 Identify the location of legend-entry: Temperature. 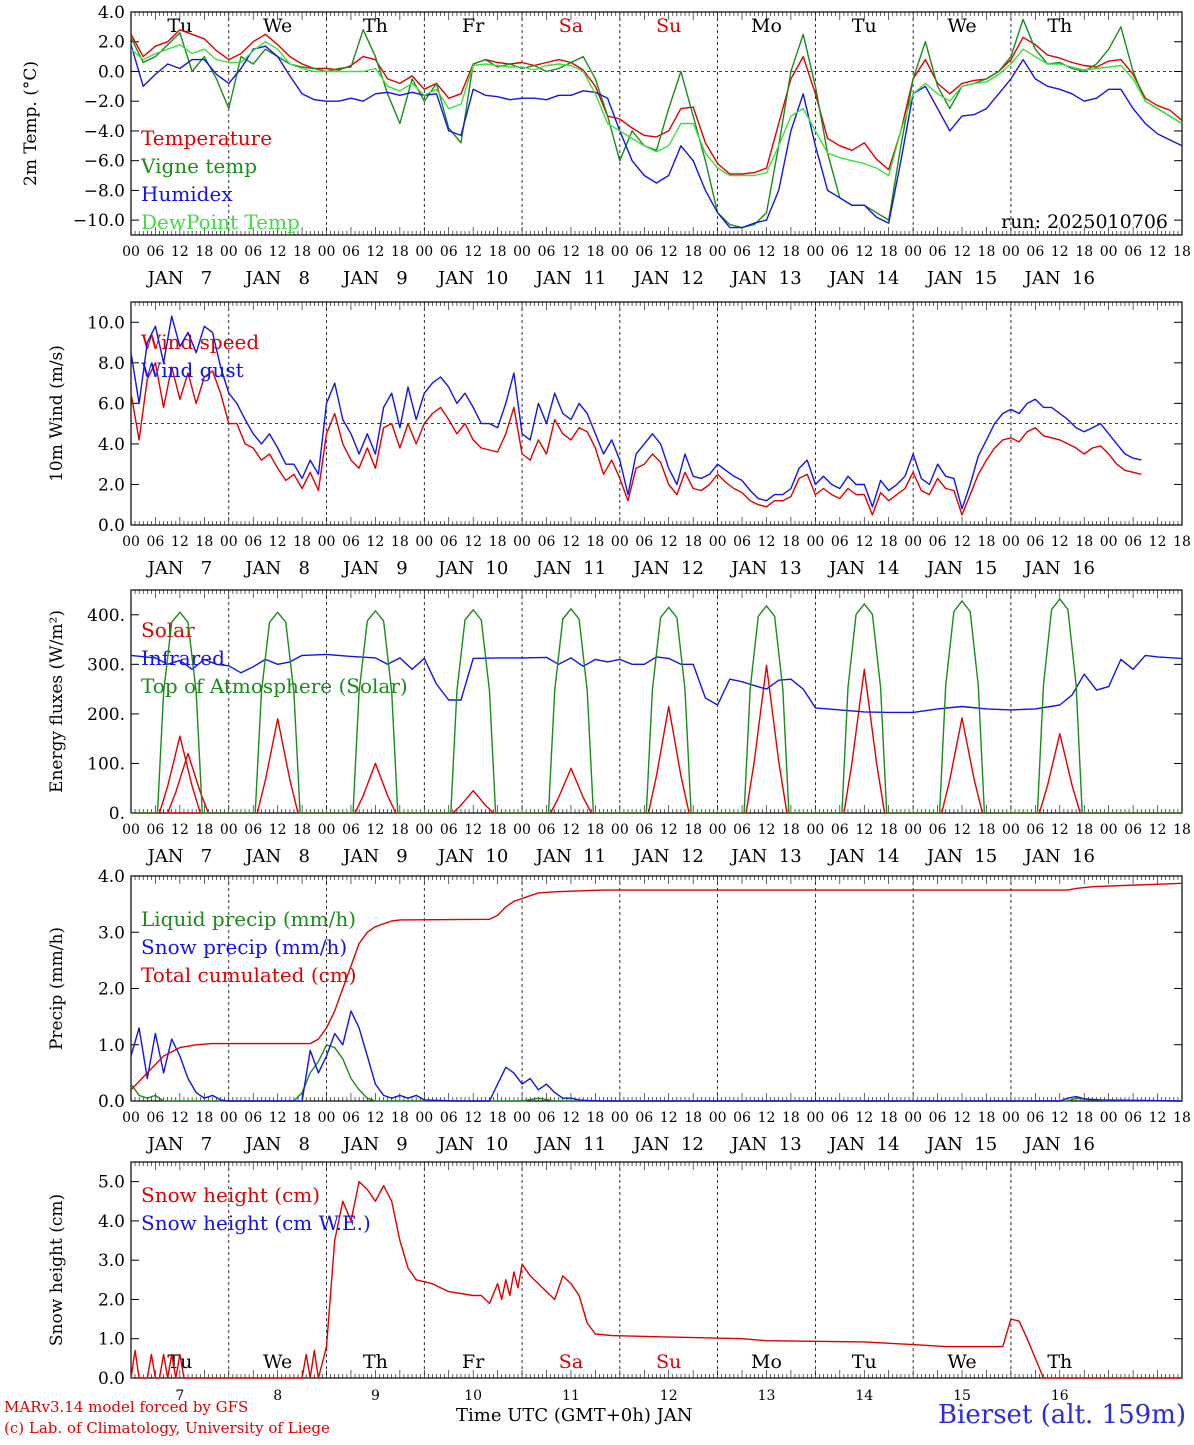
(206, 138).